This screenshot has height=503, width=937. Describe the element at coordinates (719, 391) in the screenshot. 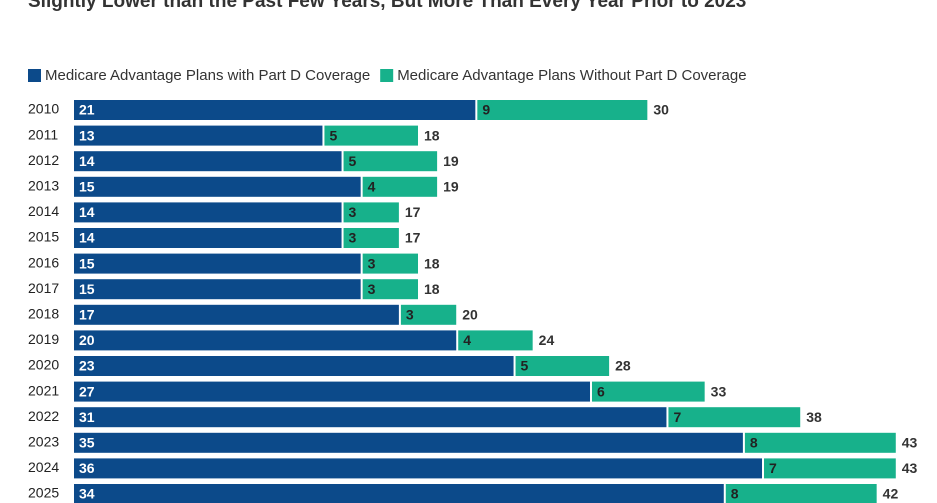

I see `total-label: 33` at that location.